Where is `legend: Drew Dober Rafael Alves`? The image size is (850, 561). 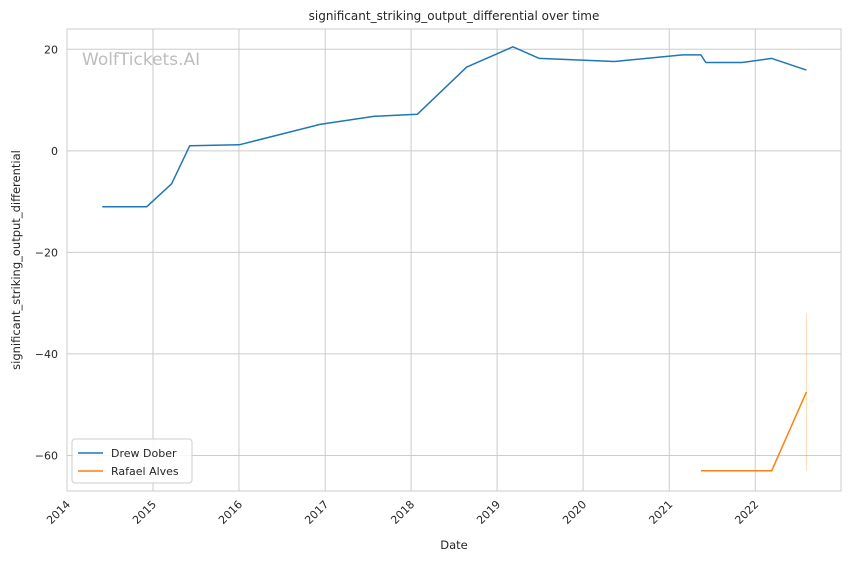 legend: Drew Dober Rafael Alves is located at coordinates (132, 461).